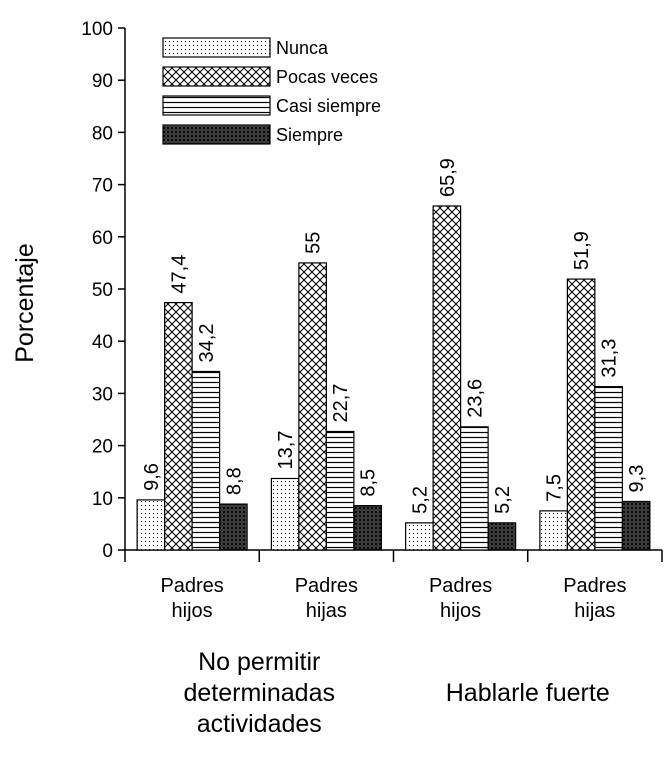 This screenshot has width=670, height=769. I want to click on y-tick-label: 80, so click(102, 133).